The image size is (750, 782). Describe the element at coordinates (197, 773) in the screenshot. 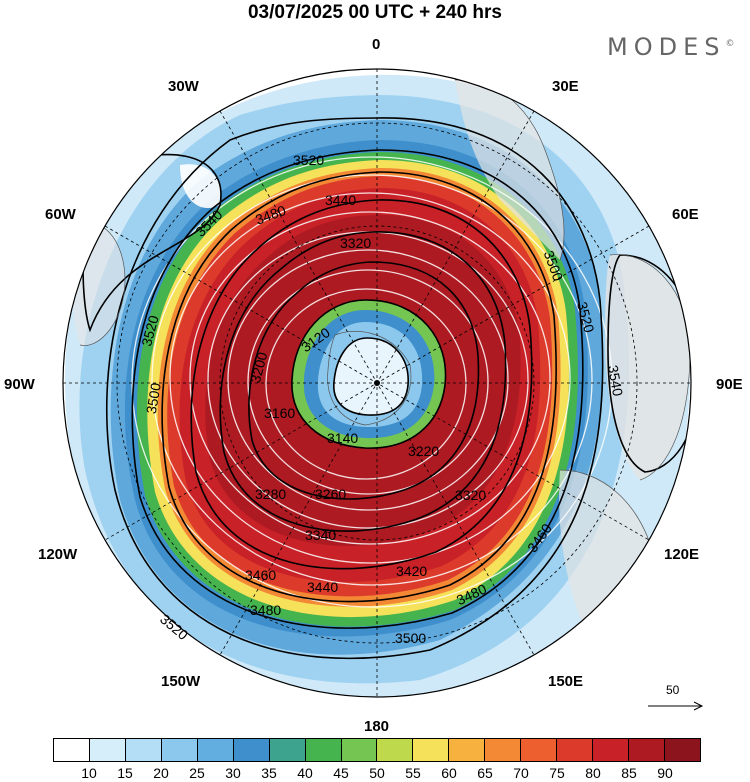

I see `colorbar-tick-label: 25` at that location.